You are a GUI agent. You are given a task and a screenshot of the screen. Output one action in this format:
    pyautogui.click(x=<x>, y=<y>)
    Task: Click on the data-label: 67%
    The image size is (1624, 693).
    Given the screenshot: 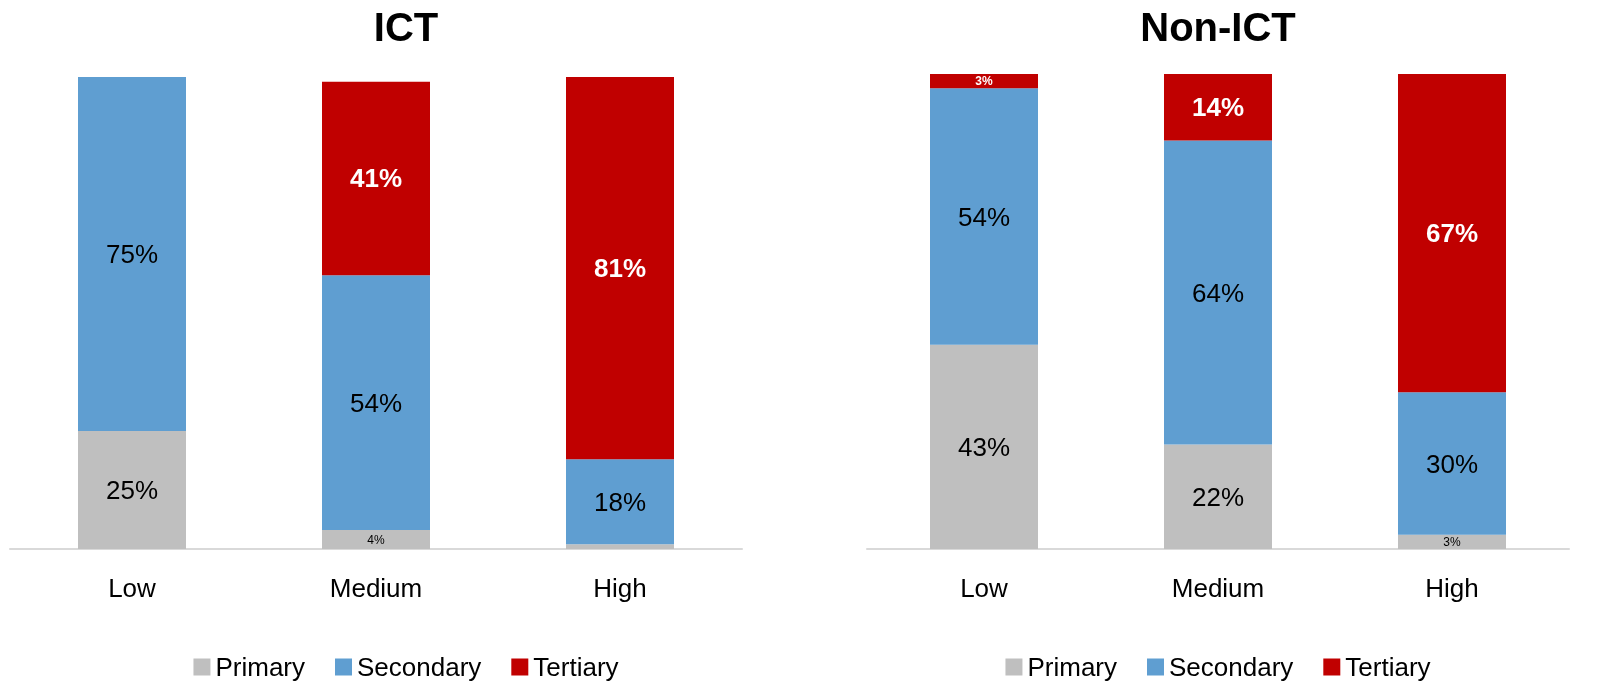 What is the action you would take?
    pyautogui.click(x=1452, y=233)
    